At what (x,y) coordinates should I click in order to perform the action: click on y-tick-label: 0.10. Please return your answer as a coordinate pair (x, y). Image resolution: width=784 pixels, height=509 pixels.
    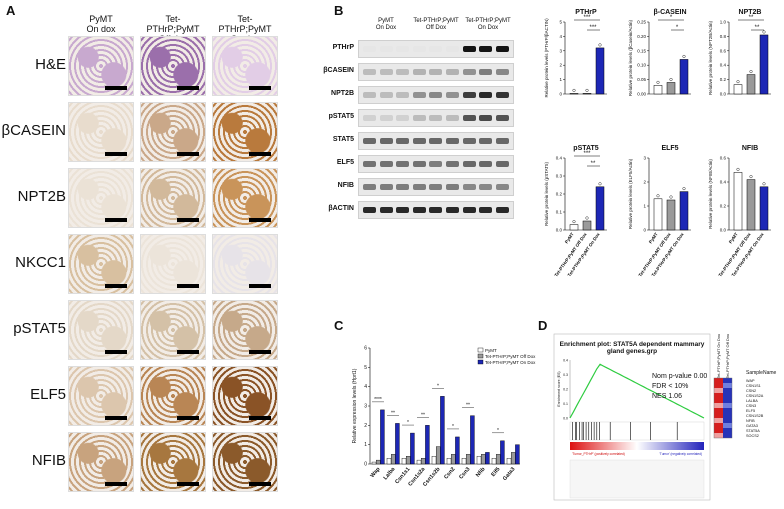
    Looking at the image, I should click on (641, 65).